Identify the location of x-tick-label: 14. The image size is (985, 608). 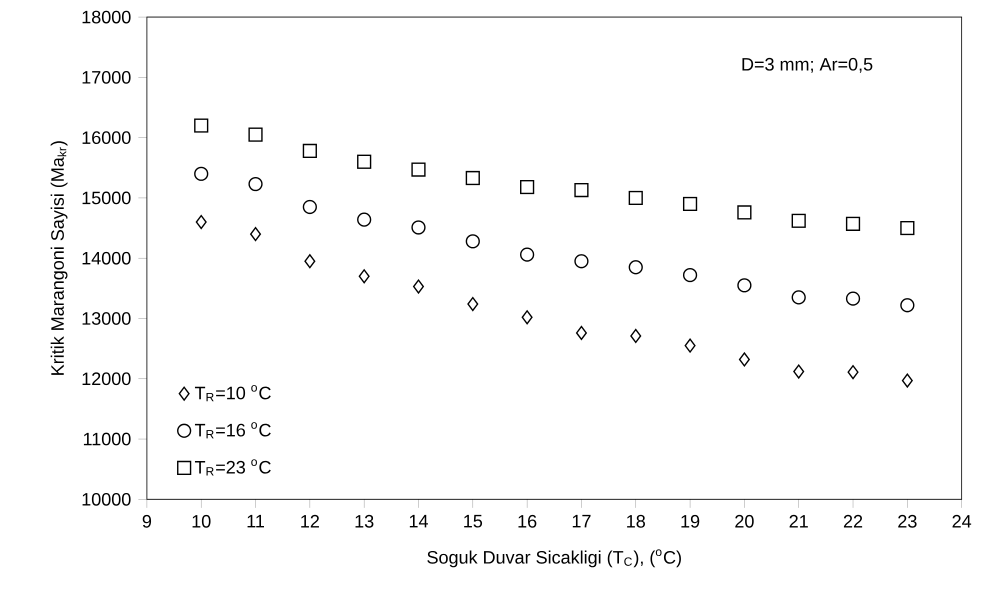
(419, 521).